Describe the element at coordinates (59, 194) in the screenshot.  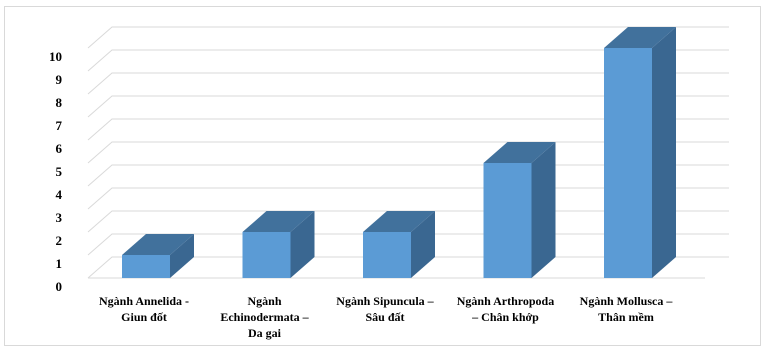
I see `y-tick-label: 4` at that location.